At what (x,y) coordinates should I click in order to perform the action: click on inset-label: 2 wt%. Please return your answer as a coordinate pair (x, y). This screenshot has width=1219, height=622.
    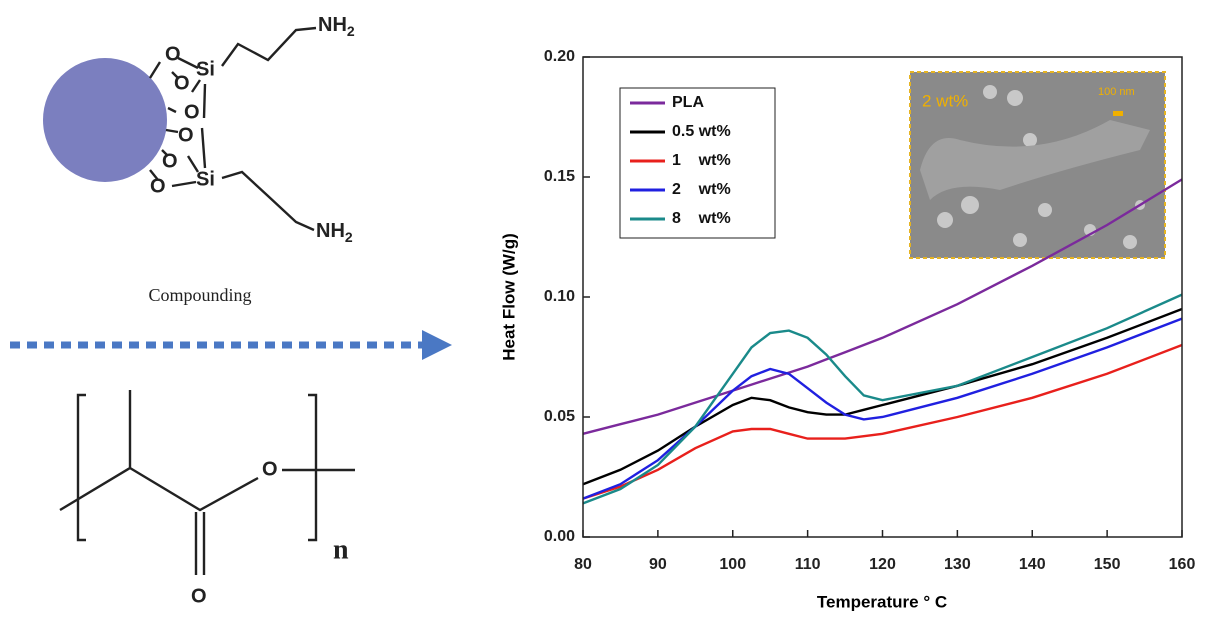
    Looking at the image, I should click on (945, 100).